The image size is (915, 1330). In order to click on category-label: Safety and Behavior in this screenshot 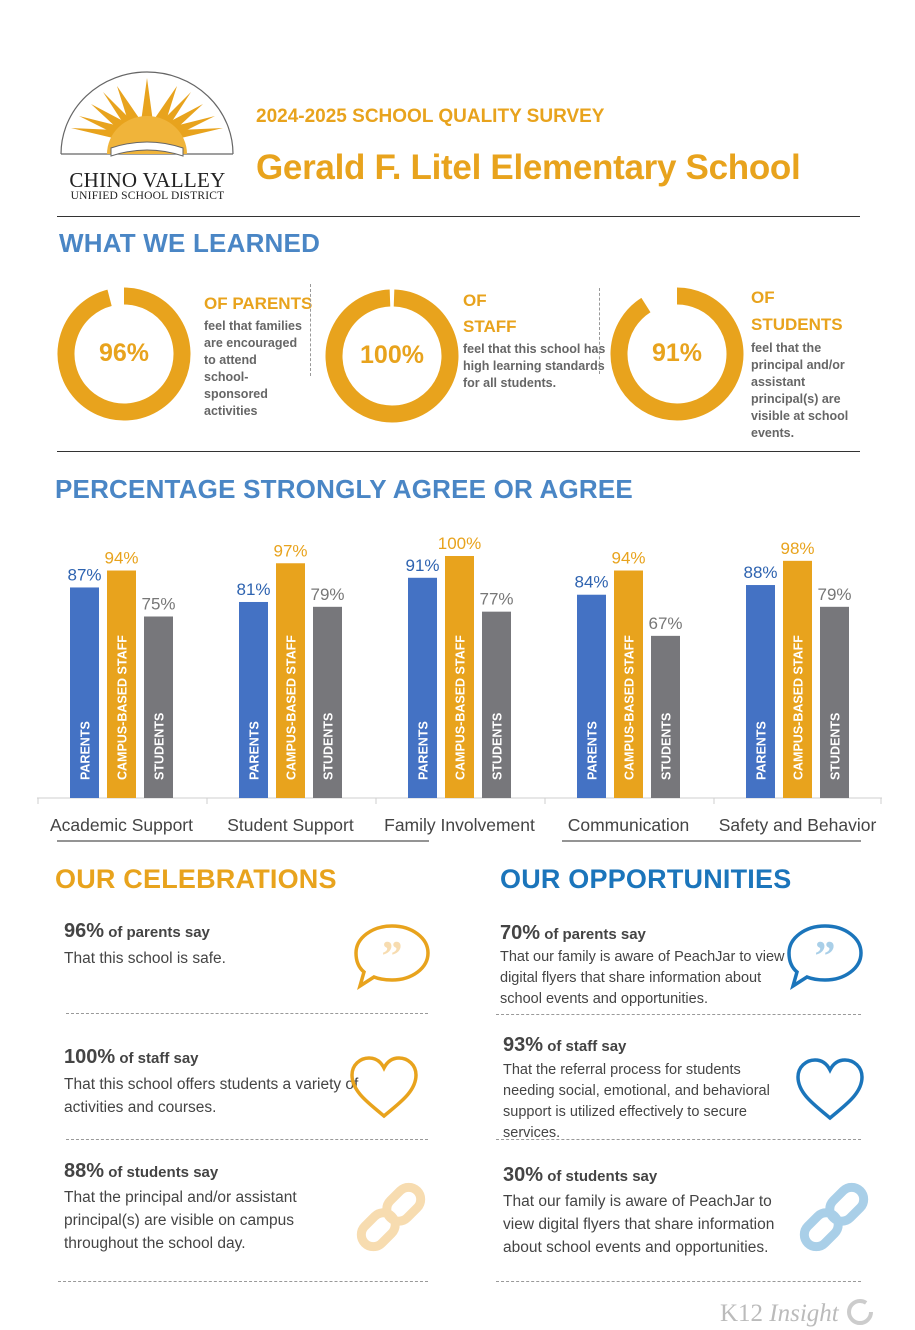, I will do `click(798, 825)`.